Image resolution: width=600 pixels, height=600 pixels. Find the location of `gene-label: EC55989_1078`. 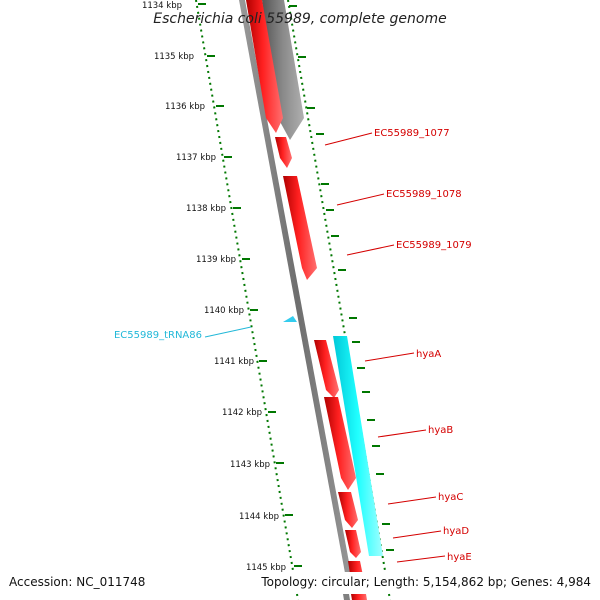

gene-label: EC55989_1078 is located at coordinates (424, 194).